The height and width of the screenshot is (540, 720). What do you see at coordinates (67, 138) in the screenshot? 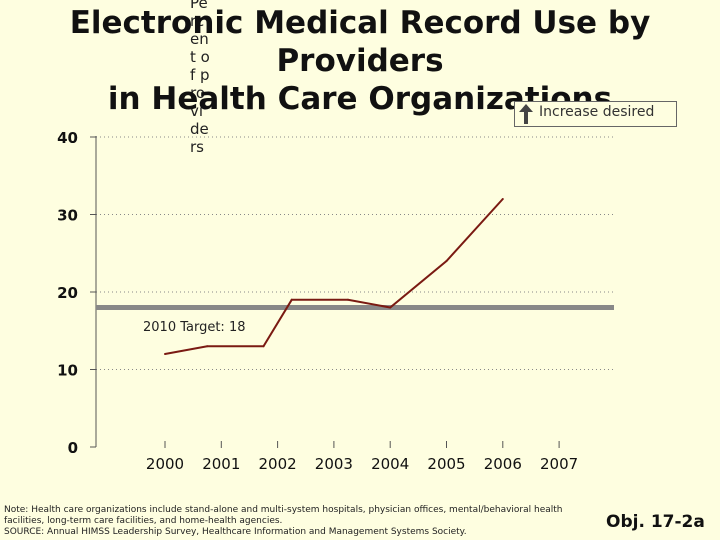
I see `y-tick-label-40: 40` at bounding box center [67, 138].